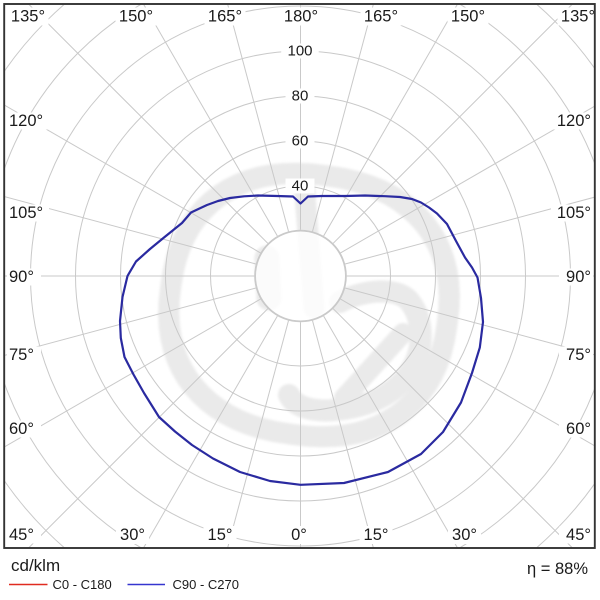  I want to click on svg-text: 180°, so click(301, 17).